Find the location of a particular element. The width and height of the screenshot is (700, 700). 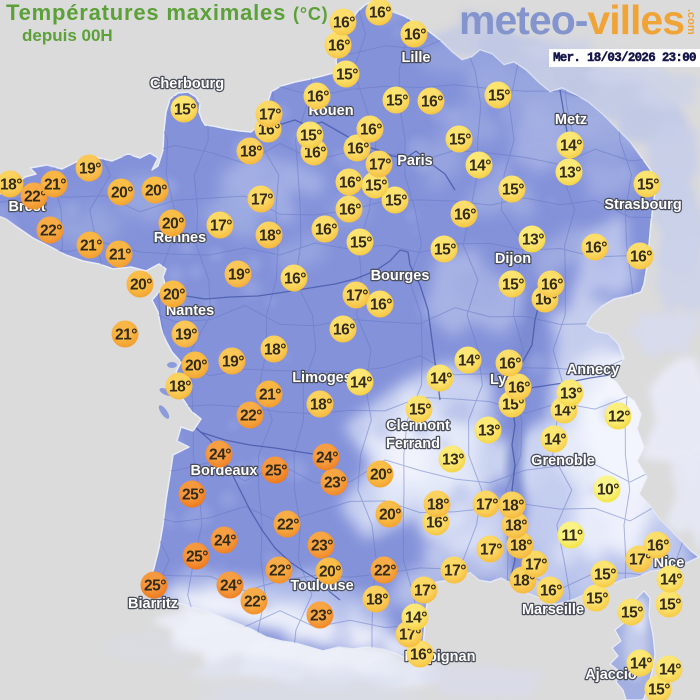

svg-text: Biarritz is located at coordinates (153, 604).